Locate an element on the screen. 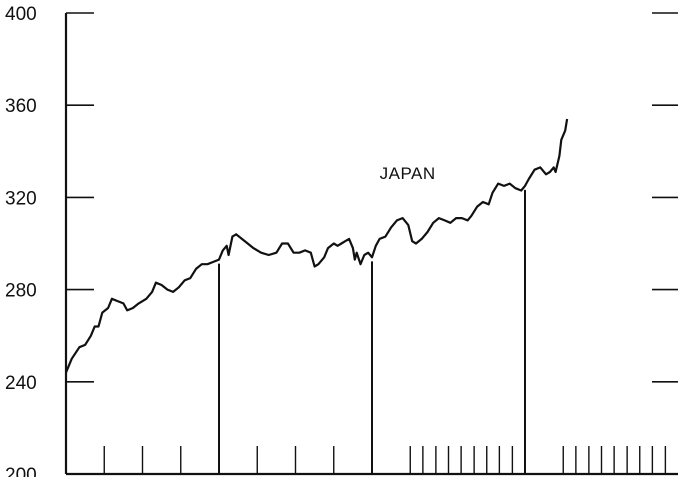  y-tick-label-320: 320 is located at coordinates (21, 198).